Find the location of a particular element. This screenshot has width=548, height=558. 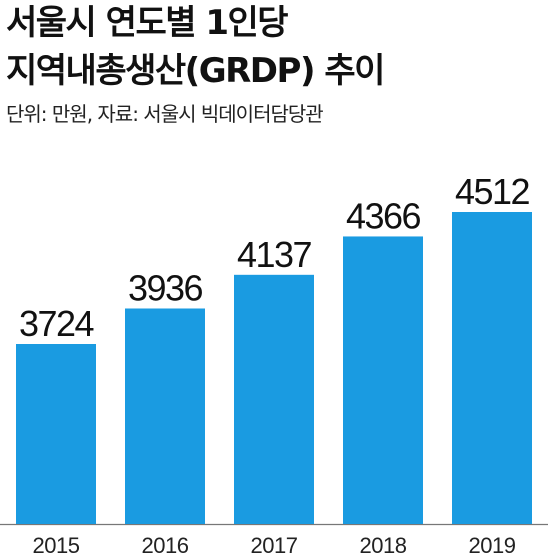

bar-2019 is located at coordinates (492, 368).